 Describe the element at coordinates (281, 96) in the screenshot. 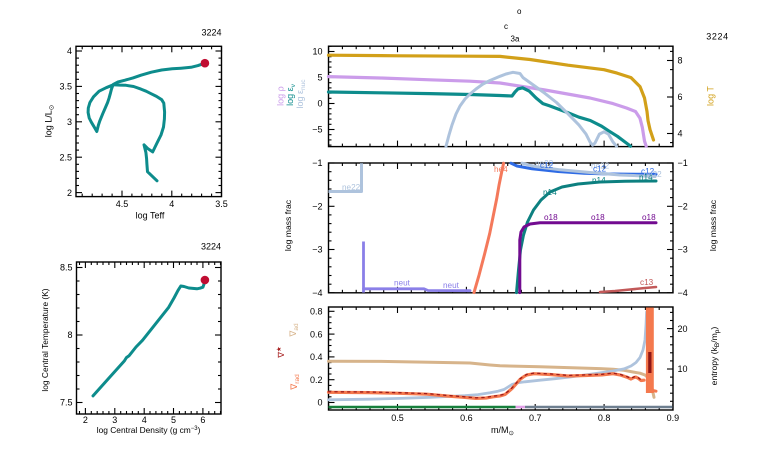

I see `svg-text: log ρ` at that location.